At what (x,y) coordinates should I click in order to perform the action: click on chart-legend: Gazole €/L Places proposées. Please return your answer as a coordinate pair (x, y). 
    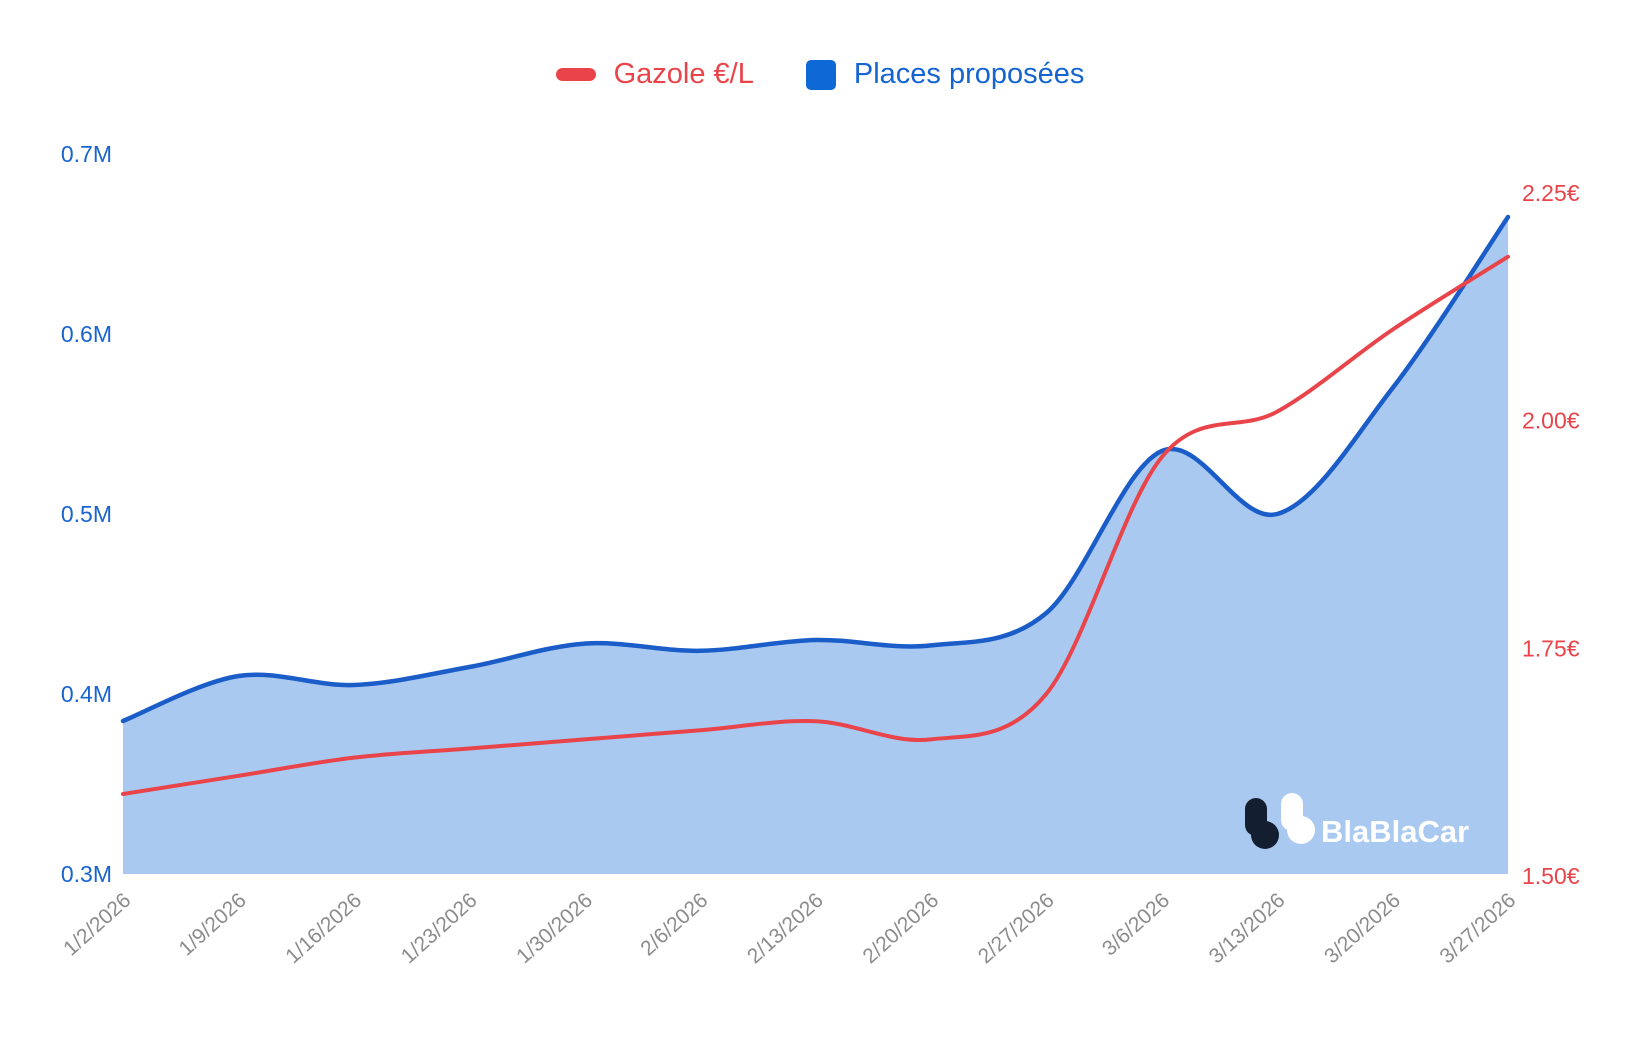
    Looking at the image, I should click on (820, 74).